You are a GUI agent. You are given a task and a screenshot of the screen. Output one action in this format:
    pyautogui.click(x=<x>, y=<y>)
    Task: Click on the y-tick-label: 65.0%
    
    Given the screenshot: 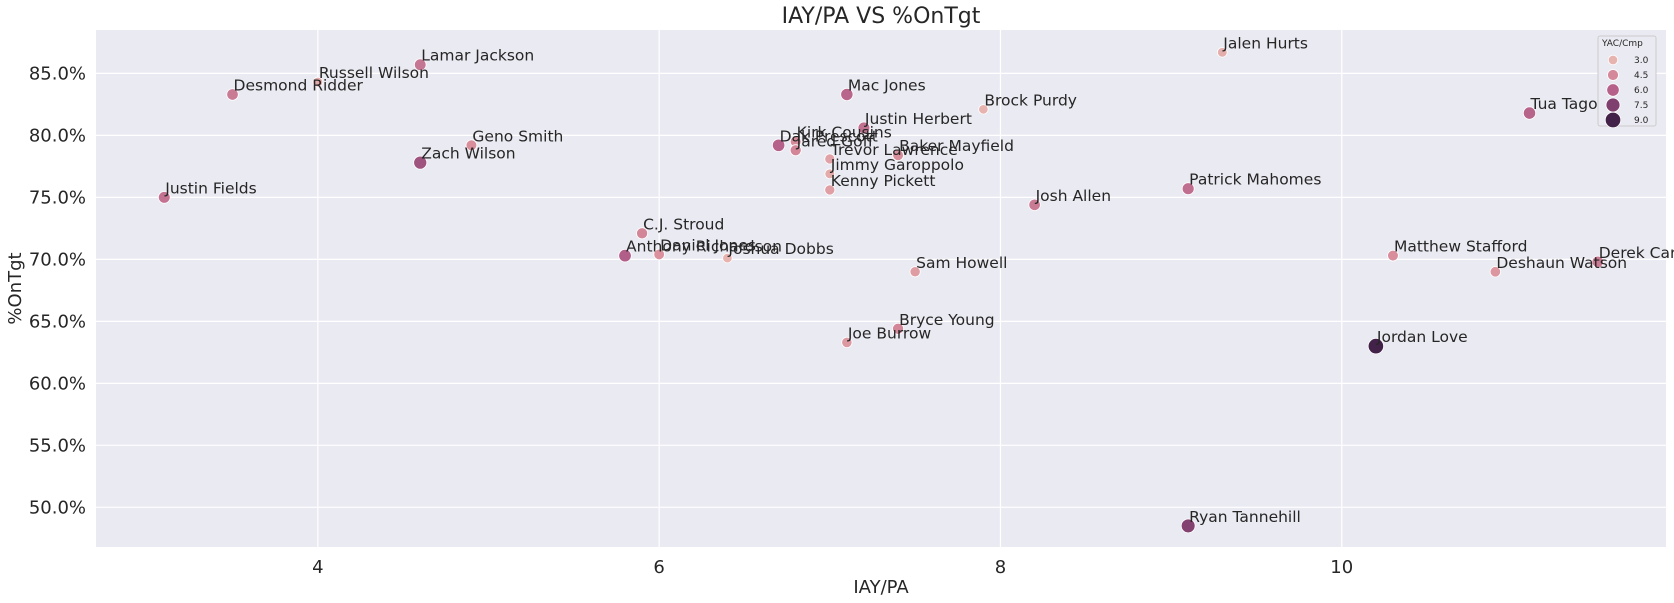 What is the action you would take?
    pyautogui.click(x=57, y=321)
    